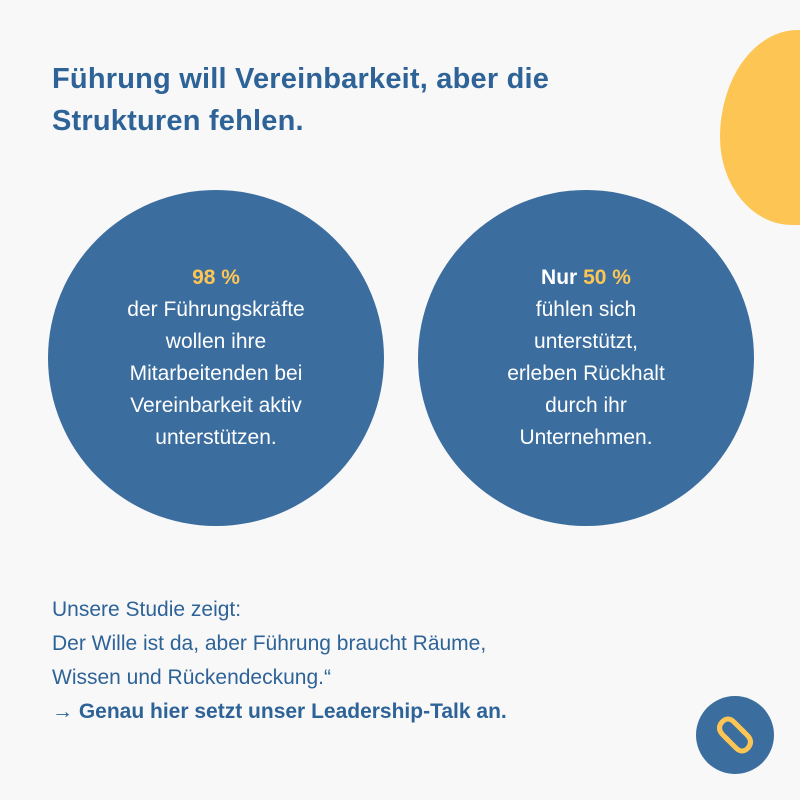 The height and width of the screenshot is (800, 800). What do you see at coordinates (216, 437) in the screenshot?
I see `stat-left-line-5: unterstützen.` at bounding box center [216, 437].